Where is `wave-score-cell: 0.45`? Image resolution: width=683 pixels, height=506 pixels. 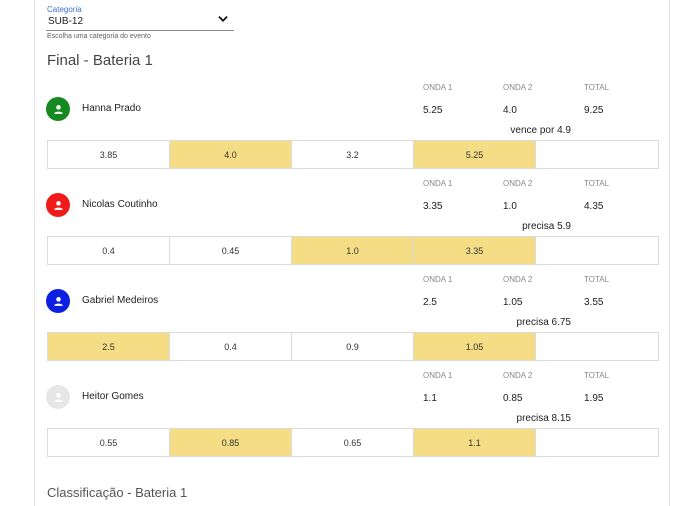 wave-score-cell: 0.45 is located at coordinates (231, 250).